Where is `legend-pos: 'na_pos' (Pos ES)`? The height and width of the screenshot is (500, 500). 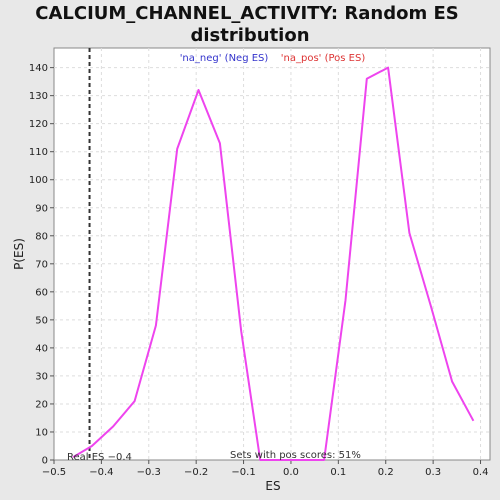 legend-pos: 'na_pos' (Pos ES) is located at coordinates (323, 58).